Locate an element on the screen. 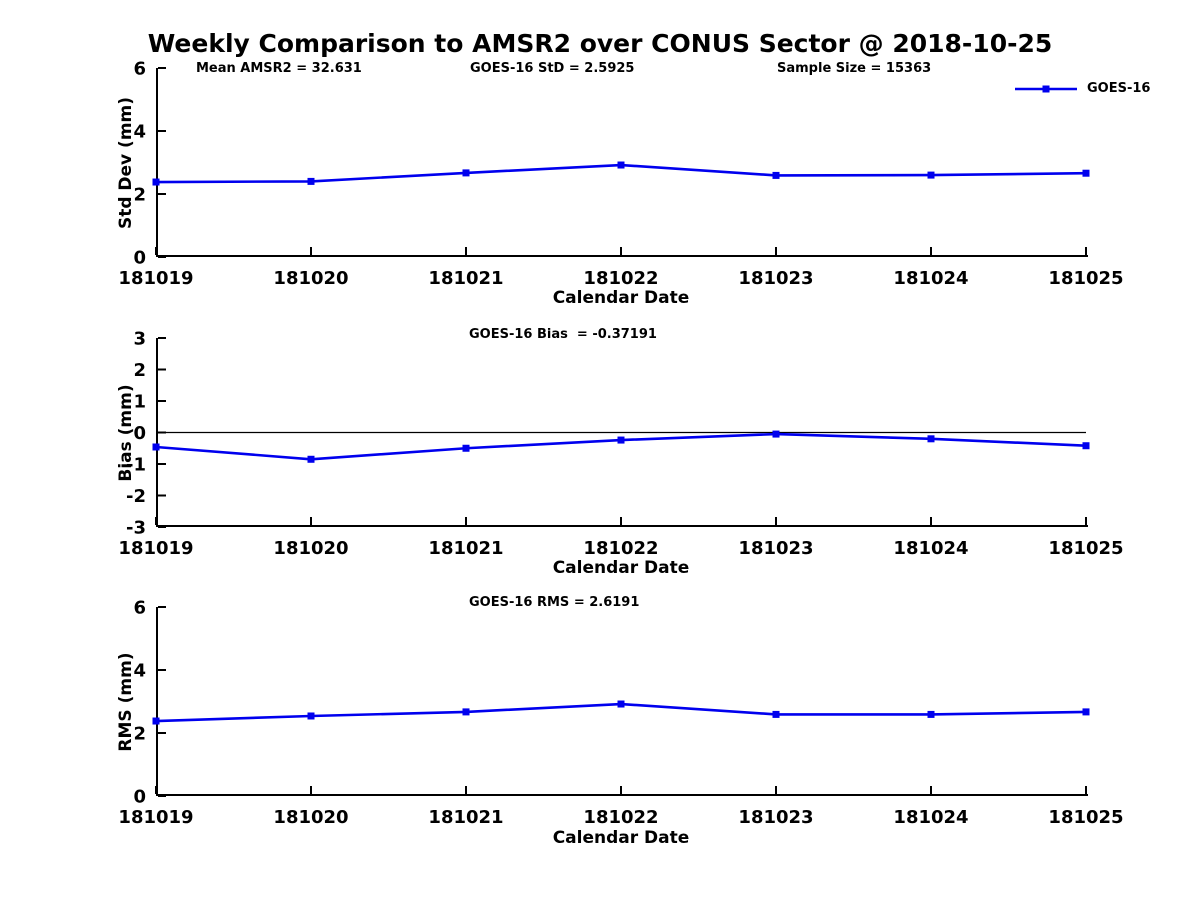  y-axis-label-rms: RMS (mm) is located at coordinates (126, 701).